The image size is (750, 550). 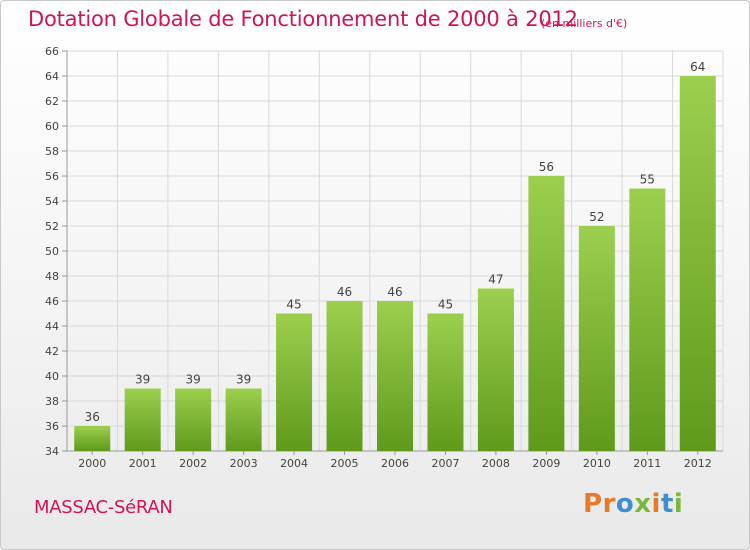 What do you see at coordinates (52, 101) in the screenshot?
I see `y-tick-label: 62` at bounding box center [52, 101].